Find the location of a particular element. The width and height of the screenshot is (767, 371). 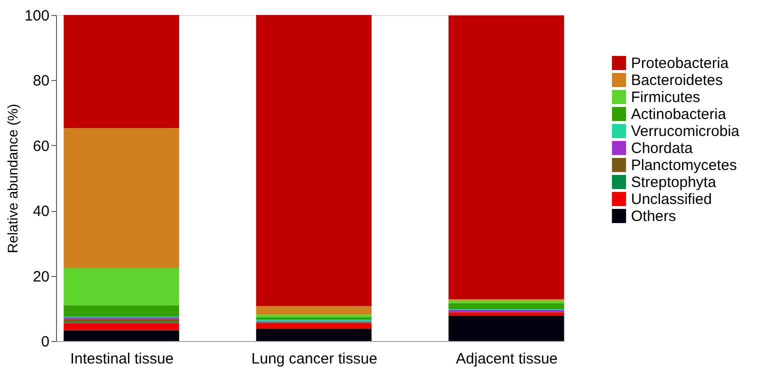

legend-label: Streptophyta is located at coordinates (674, 182).